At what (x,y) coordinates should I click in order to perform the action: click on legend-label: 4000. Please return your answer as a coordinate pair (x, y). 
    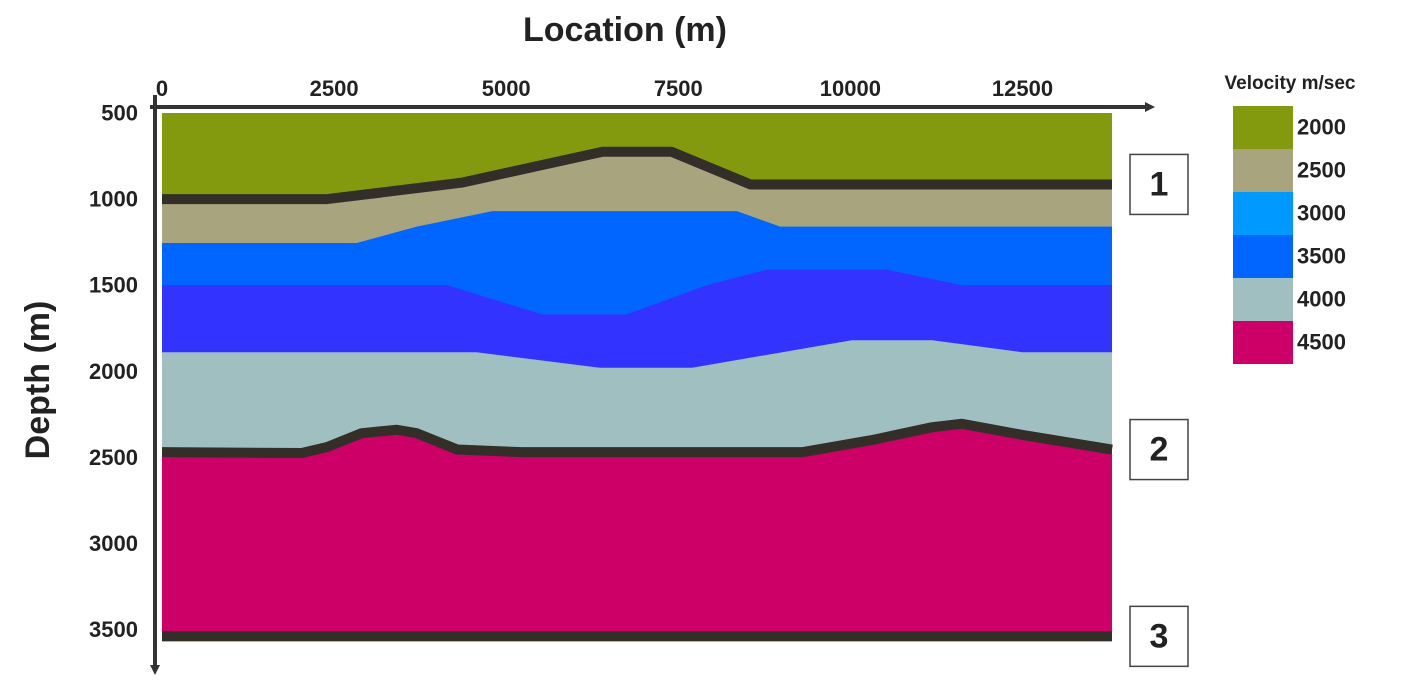
    Looking at the image, I should click on (1321, 298).